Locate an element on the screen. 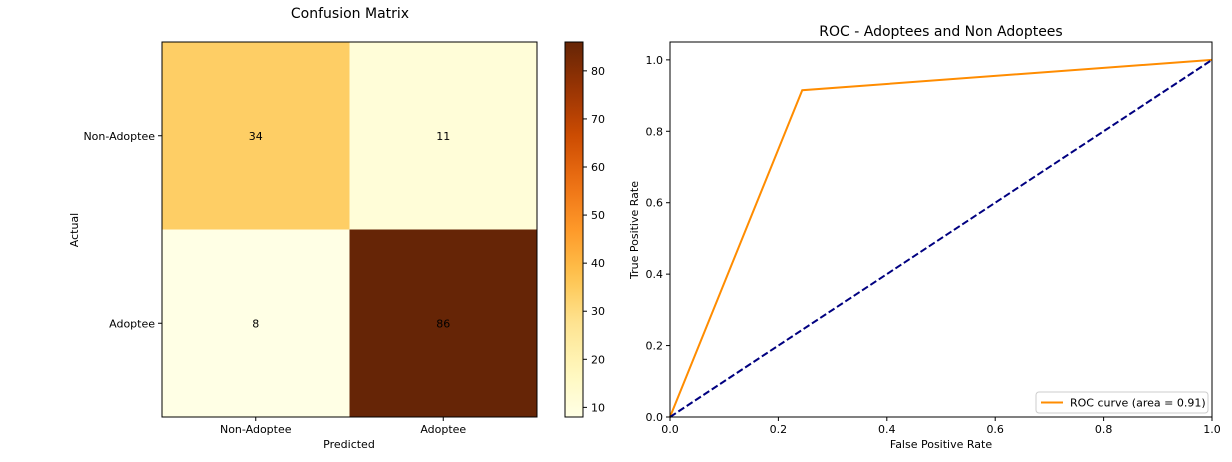 This screenshot has height=462, width=1232. colorbar: 10 20 30 40 50 60 70 80 is located at coordinates (584, 229).